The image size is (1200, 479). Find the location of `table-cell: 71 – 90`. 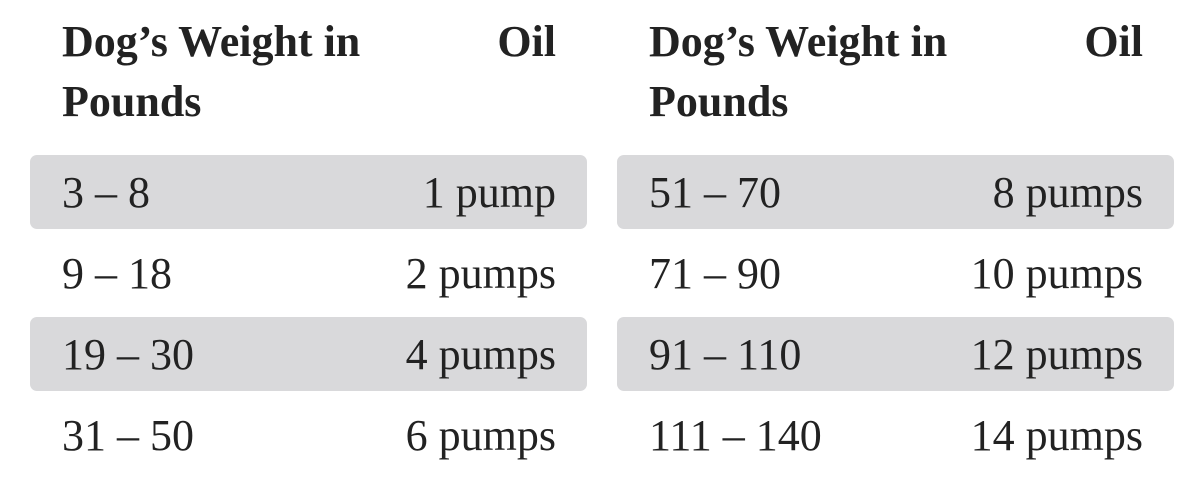

table-cell: 71 – 90 is located at coordinates (715, 273).